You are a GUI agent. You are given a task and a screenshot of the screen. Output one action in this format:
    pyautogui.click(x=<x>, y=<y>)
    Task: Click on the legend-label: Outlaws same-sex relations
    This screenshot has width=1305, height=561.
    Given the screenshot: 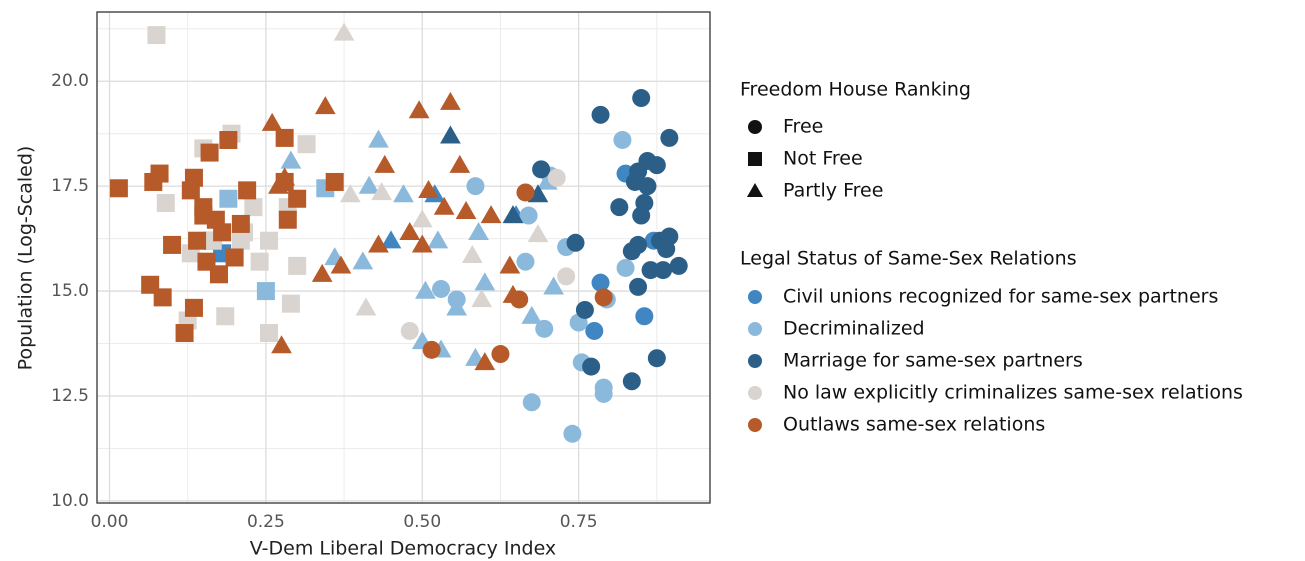 What is the action you would take?
    pyautogui.click(x=914, y=425)
    